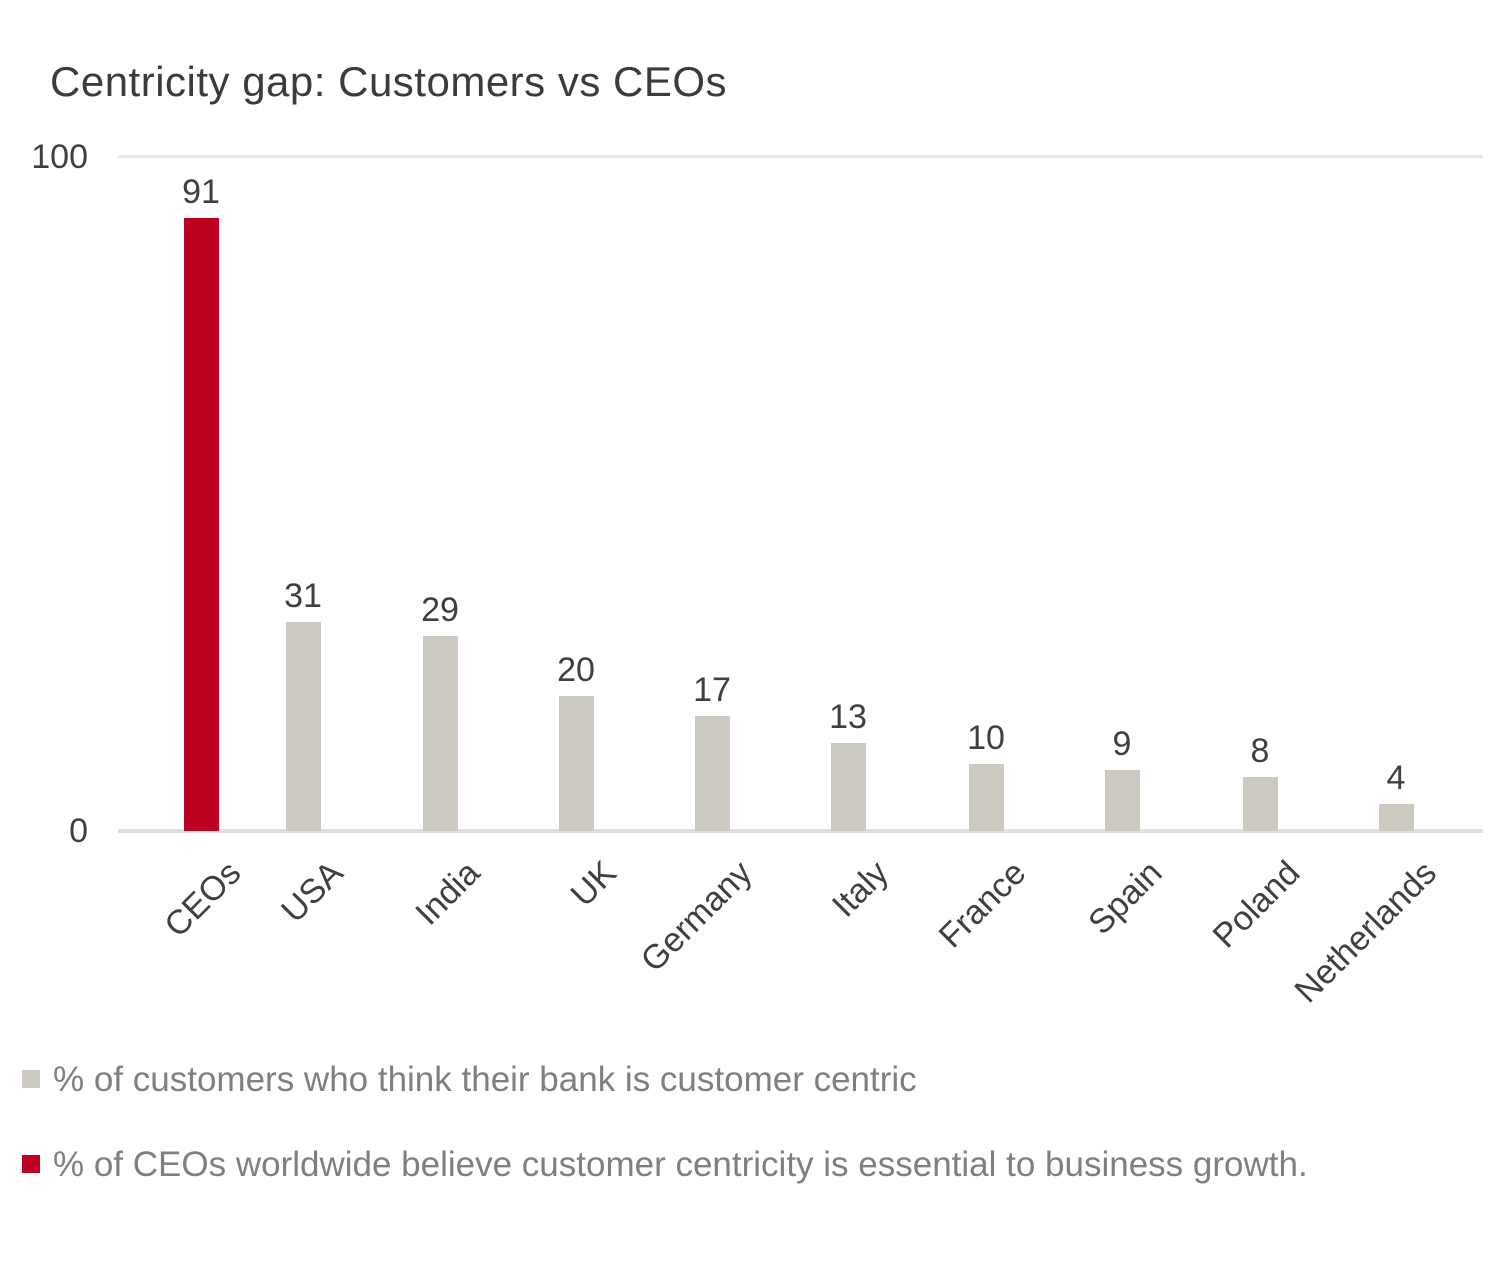 This screenshot has height=1262, width=1500. What do you see at coordinates (1260, 751) in the screenshot?
I see `bar-value-label: 8` at bounding box center [1260, 751].